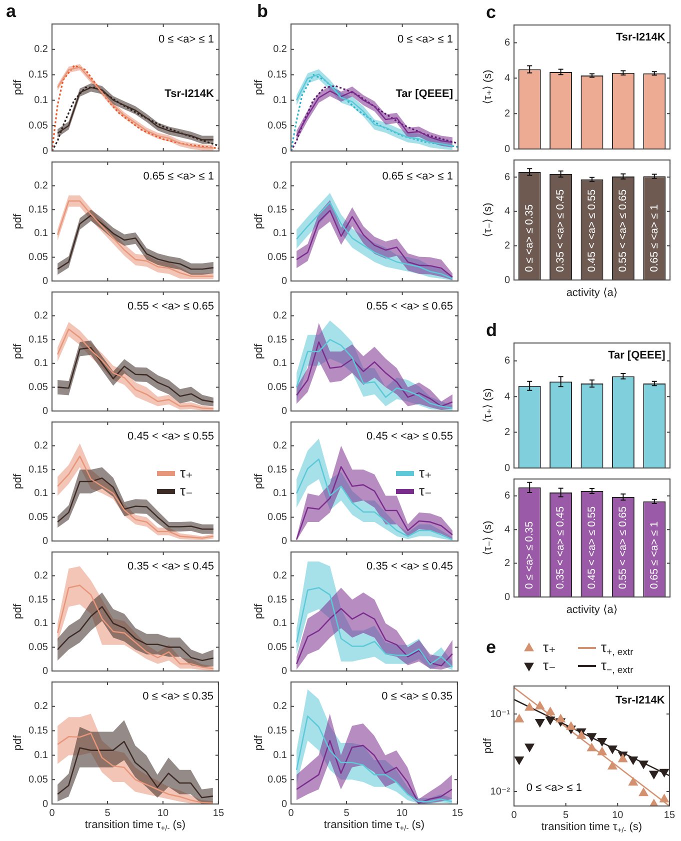 The height and width of the screenshot is (841, 681). Describe the element at coordinates (500, 714) in the screenshot. I see `y-tick-label: 10⁻¹` at that location.